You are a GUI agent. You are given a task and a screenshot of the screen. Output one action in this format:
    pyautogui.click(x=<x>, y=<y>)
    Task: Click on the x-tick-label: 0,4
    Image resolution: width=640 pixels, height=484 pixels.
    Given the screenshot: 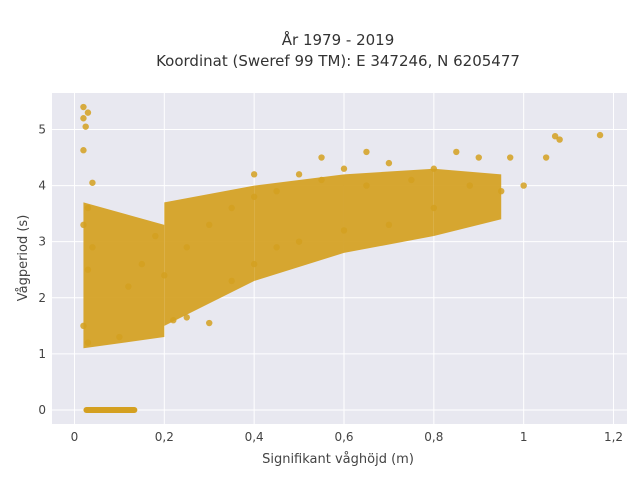 What is the action you would take?
    pyautogui.click(x=254, y=437)
    